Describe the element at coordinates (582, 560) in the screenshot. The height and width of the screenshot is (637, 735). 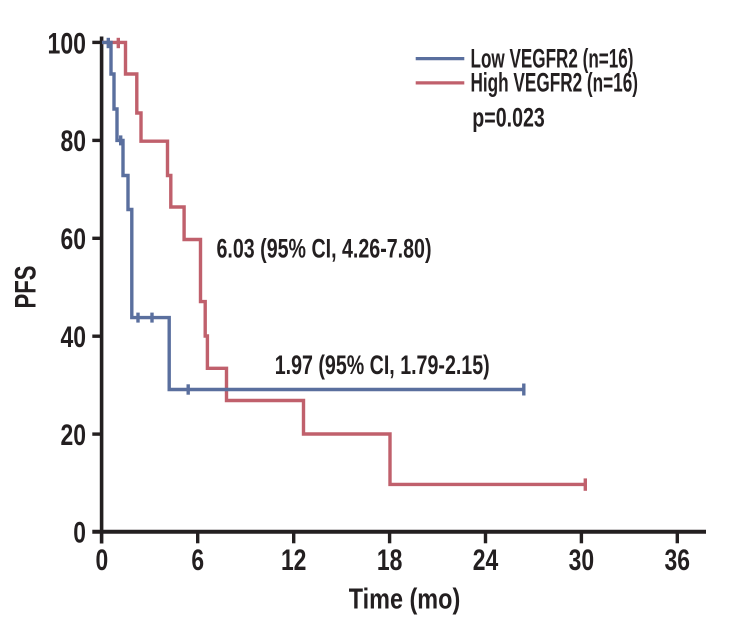
I see `svg-text: 30` at that location.